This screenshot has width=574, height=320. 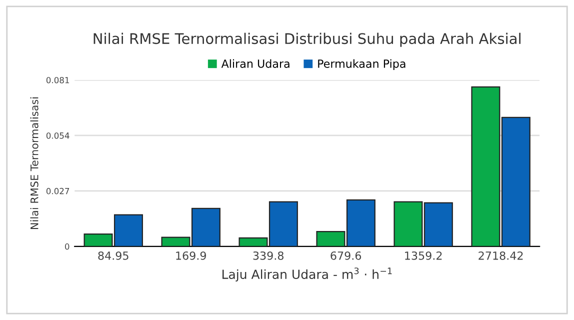 What do you see at coordinates (113, 255) in the screenshot?
I see `x-tick-label: 84.95` at bounding box center [113, 255].